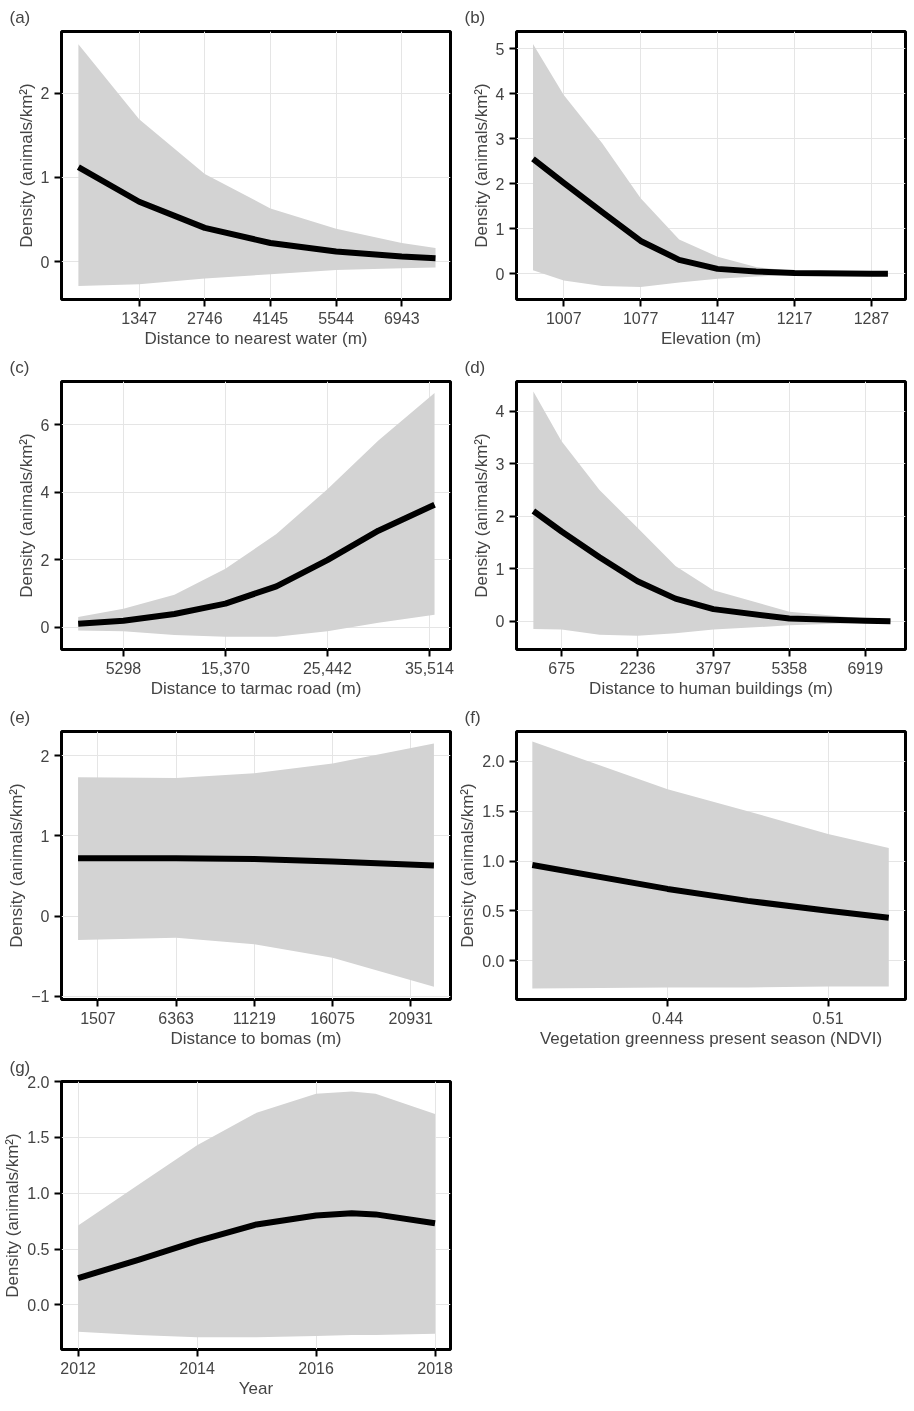  Describe the element at coordinates (717, 318) in the screenshot. I see `x-tick-label: 1147` at that location.